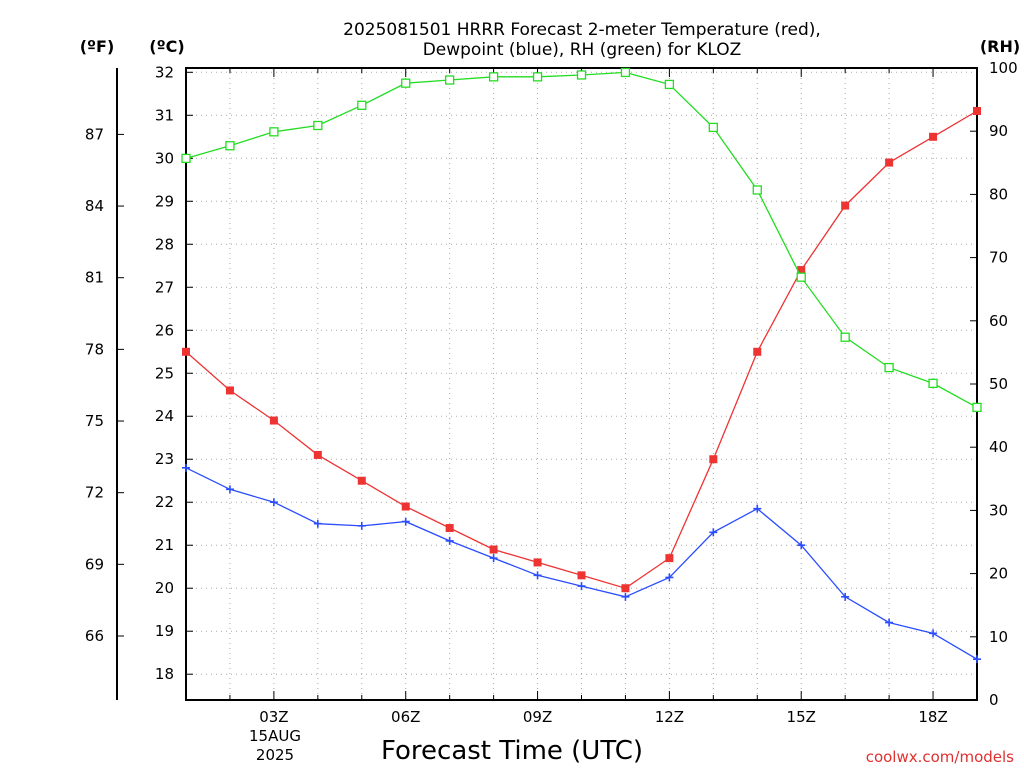 Image resolution: width=1024 pixels, height=768 pixels. What do you see at coordinates (164, 416) in the screenshot?
I see `celsius-tick-label: 24` at bounding box center [164, 416].